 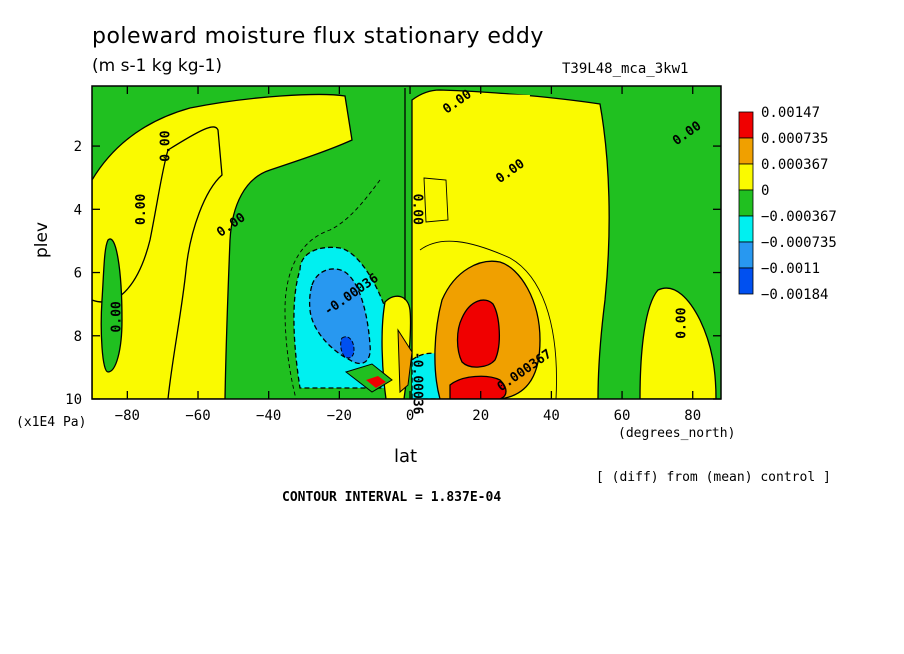 I want to click on contour-interval: CONTOUR INTERVAL = 1.837E-04, so click(x=392, y=497).